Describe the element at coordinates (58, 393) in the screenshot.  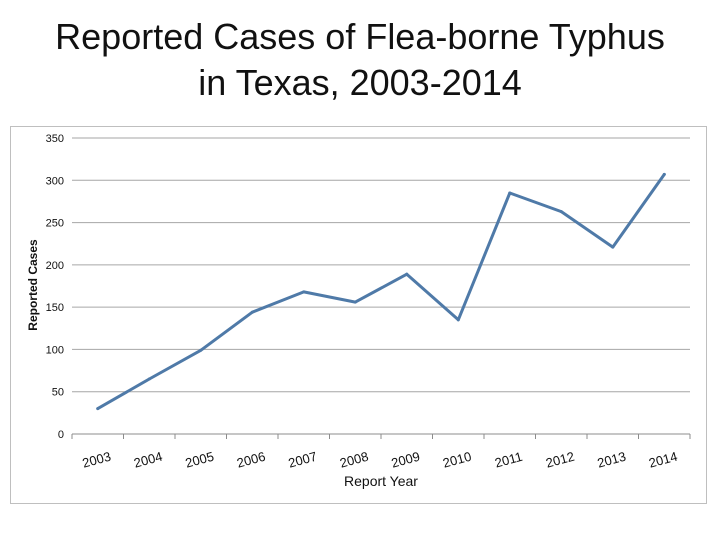
I see `y-tick-label-50: 50` at that location.